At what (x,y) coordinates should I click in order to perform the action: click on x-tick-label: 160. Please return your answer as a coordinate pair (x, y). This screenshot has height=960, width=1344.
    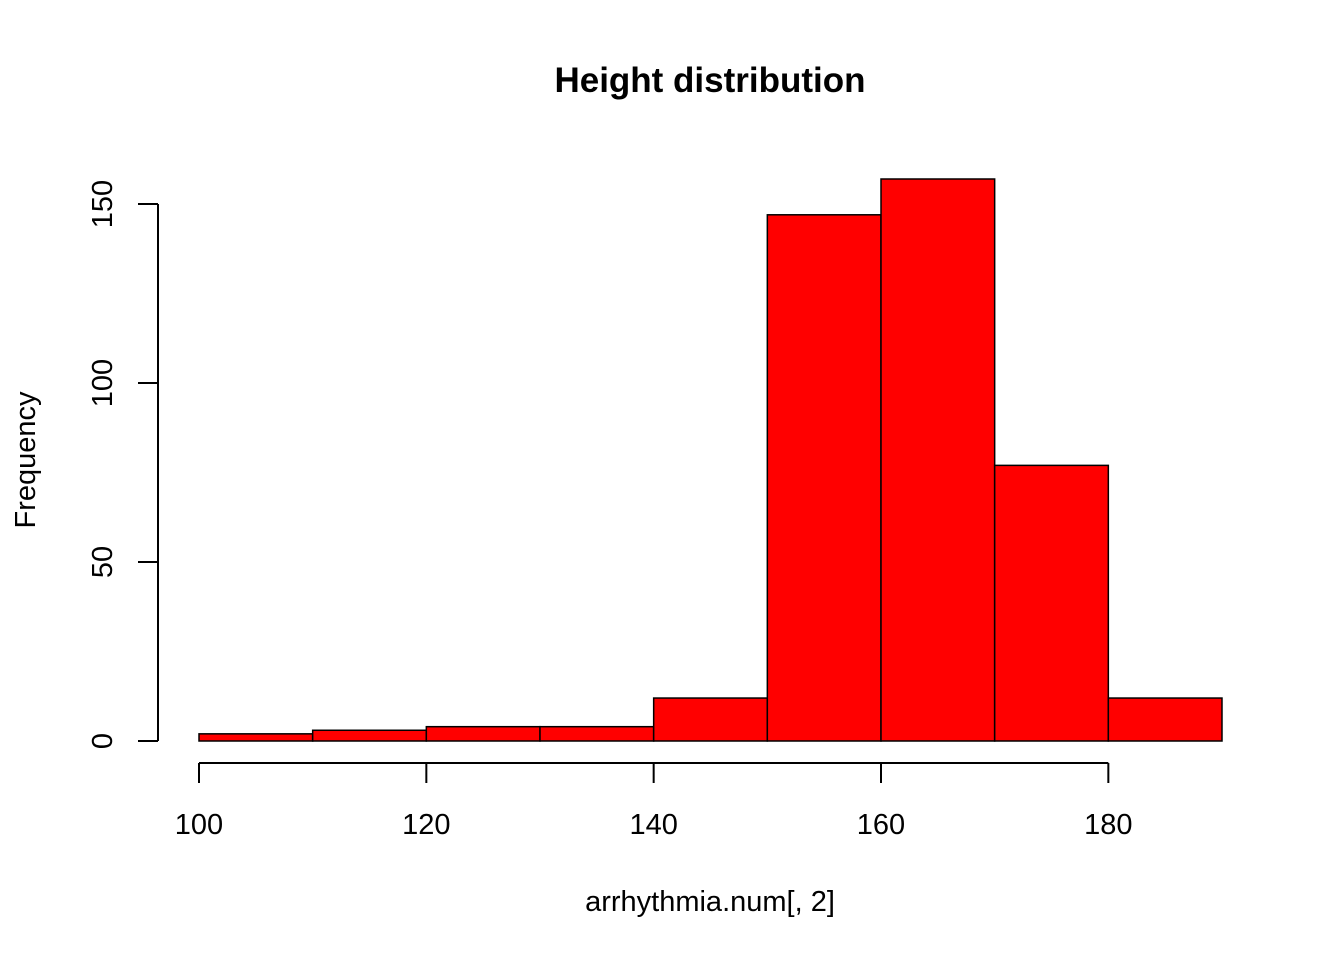
    Looking at the image, I should click on (881, 825).